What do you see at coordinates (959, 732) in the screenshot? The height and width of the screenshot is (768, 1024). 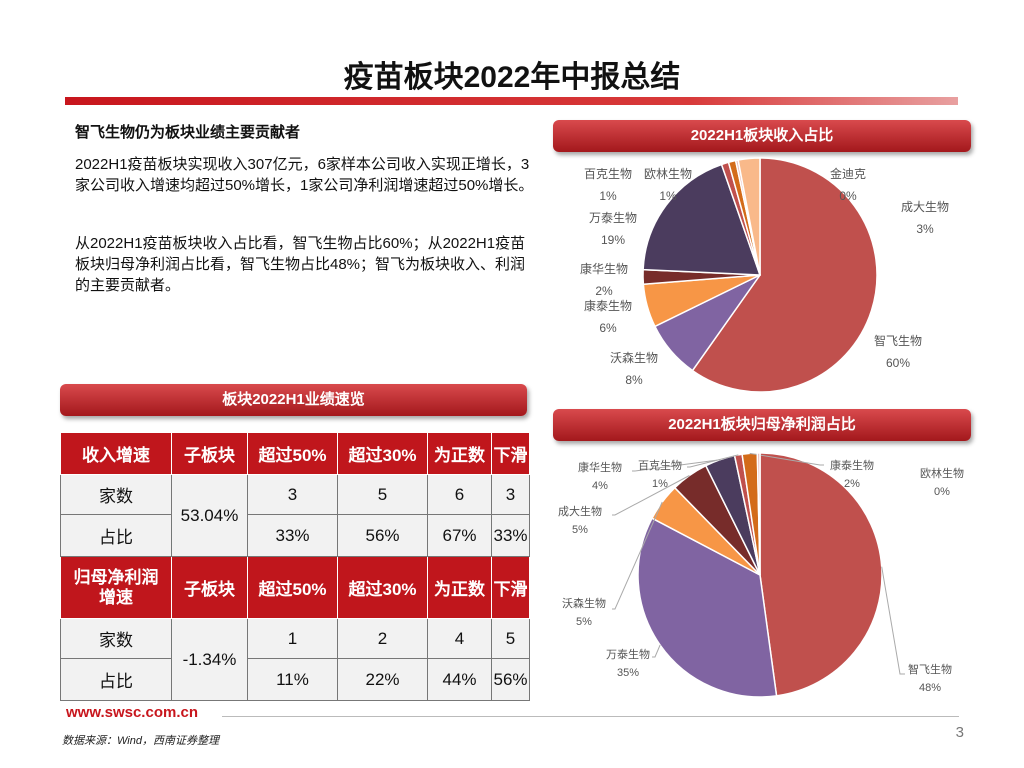 I see `page-number: 3` at bounding box center [959, 732].